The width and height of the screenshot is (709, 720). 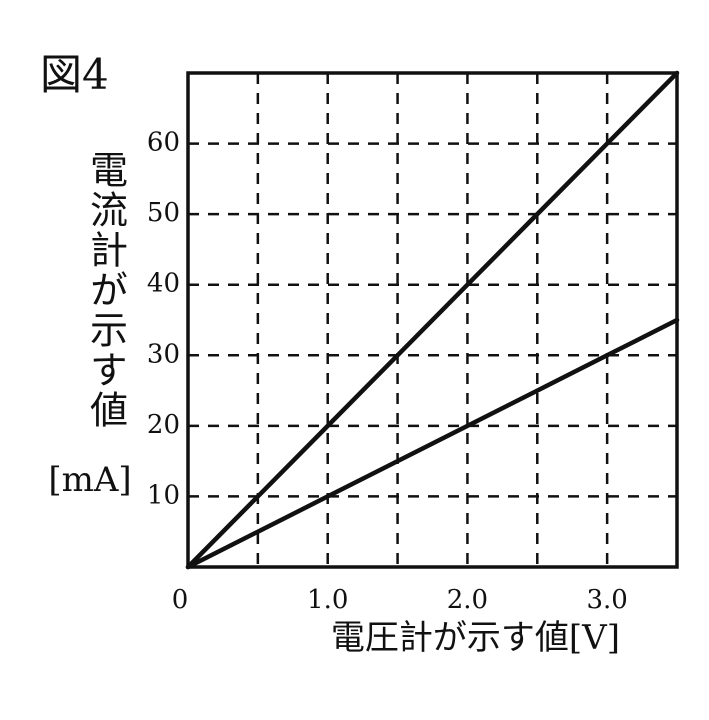 What do you see at coordinates (163, 284) in the screenshot?
I see `y-tick-label: 40` at bounding box center [163, 284].